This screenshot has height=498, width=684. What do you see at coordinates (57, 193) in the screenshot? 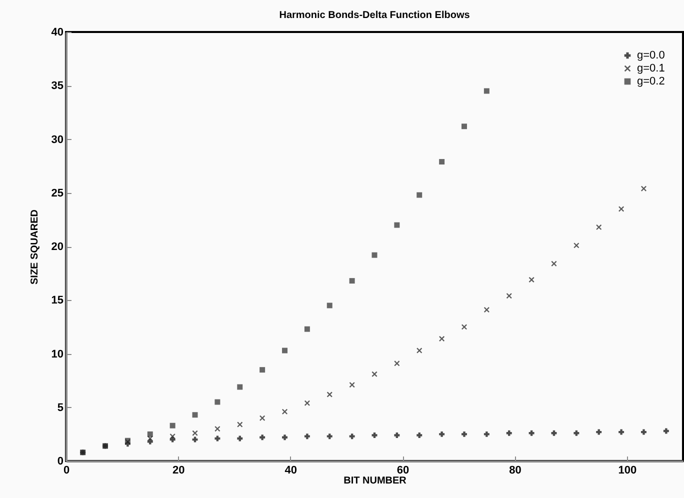
I see `y-tick-label: 25` at bounding box center [57, 193].